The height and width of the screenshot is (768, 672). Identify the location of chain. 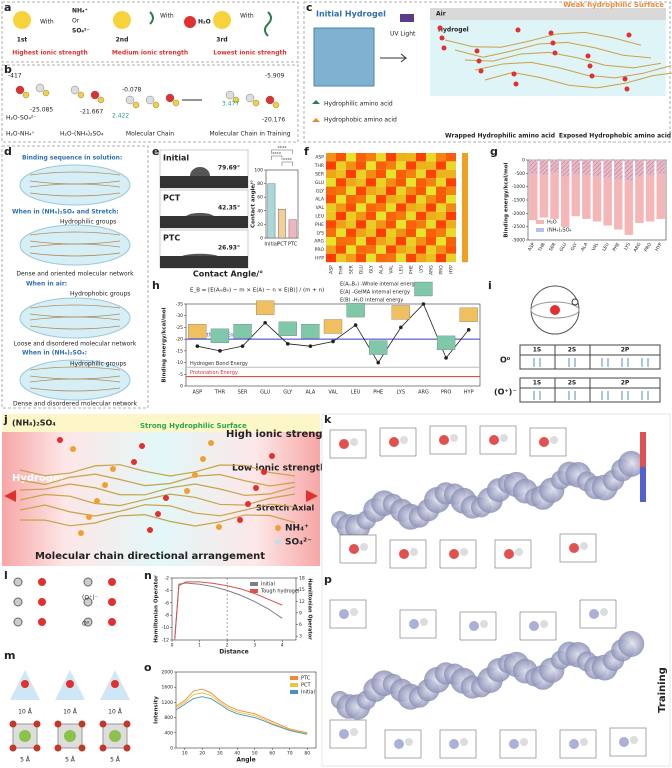
(157, 490).